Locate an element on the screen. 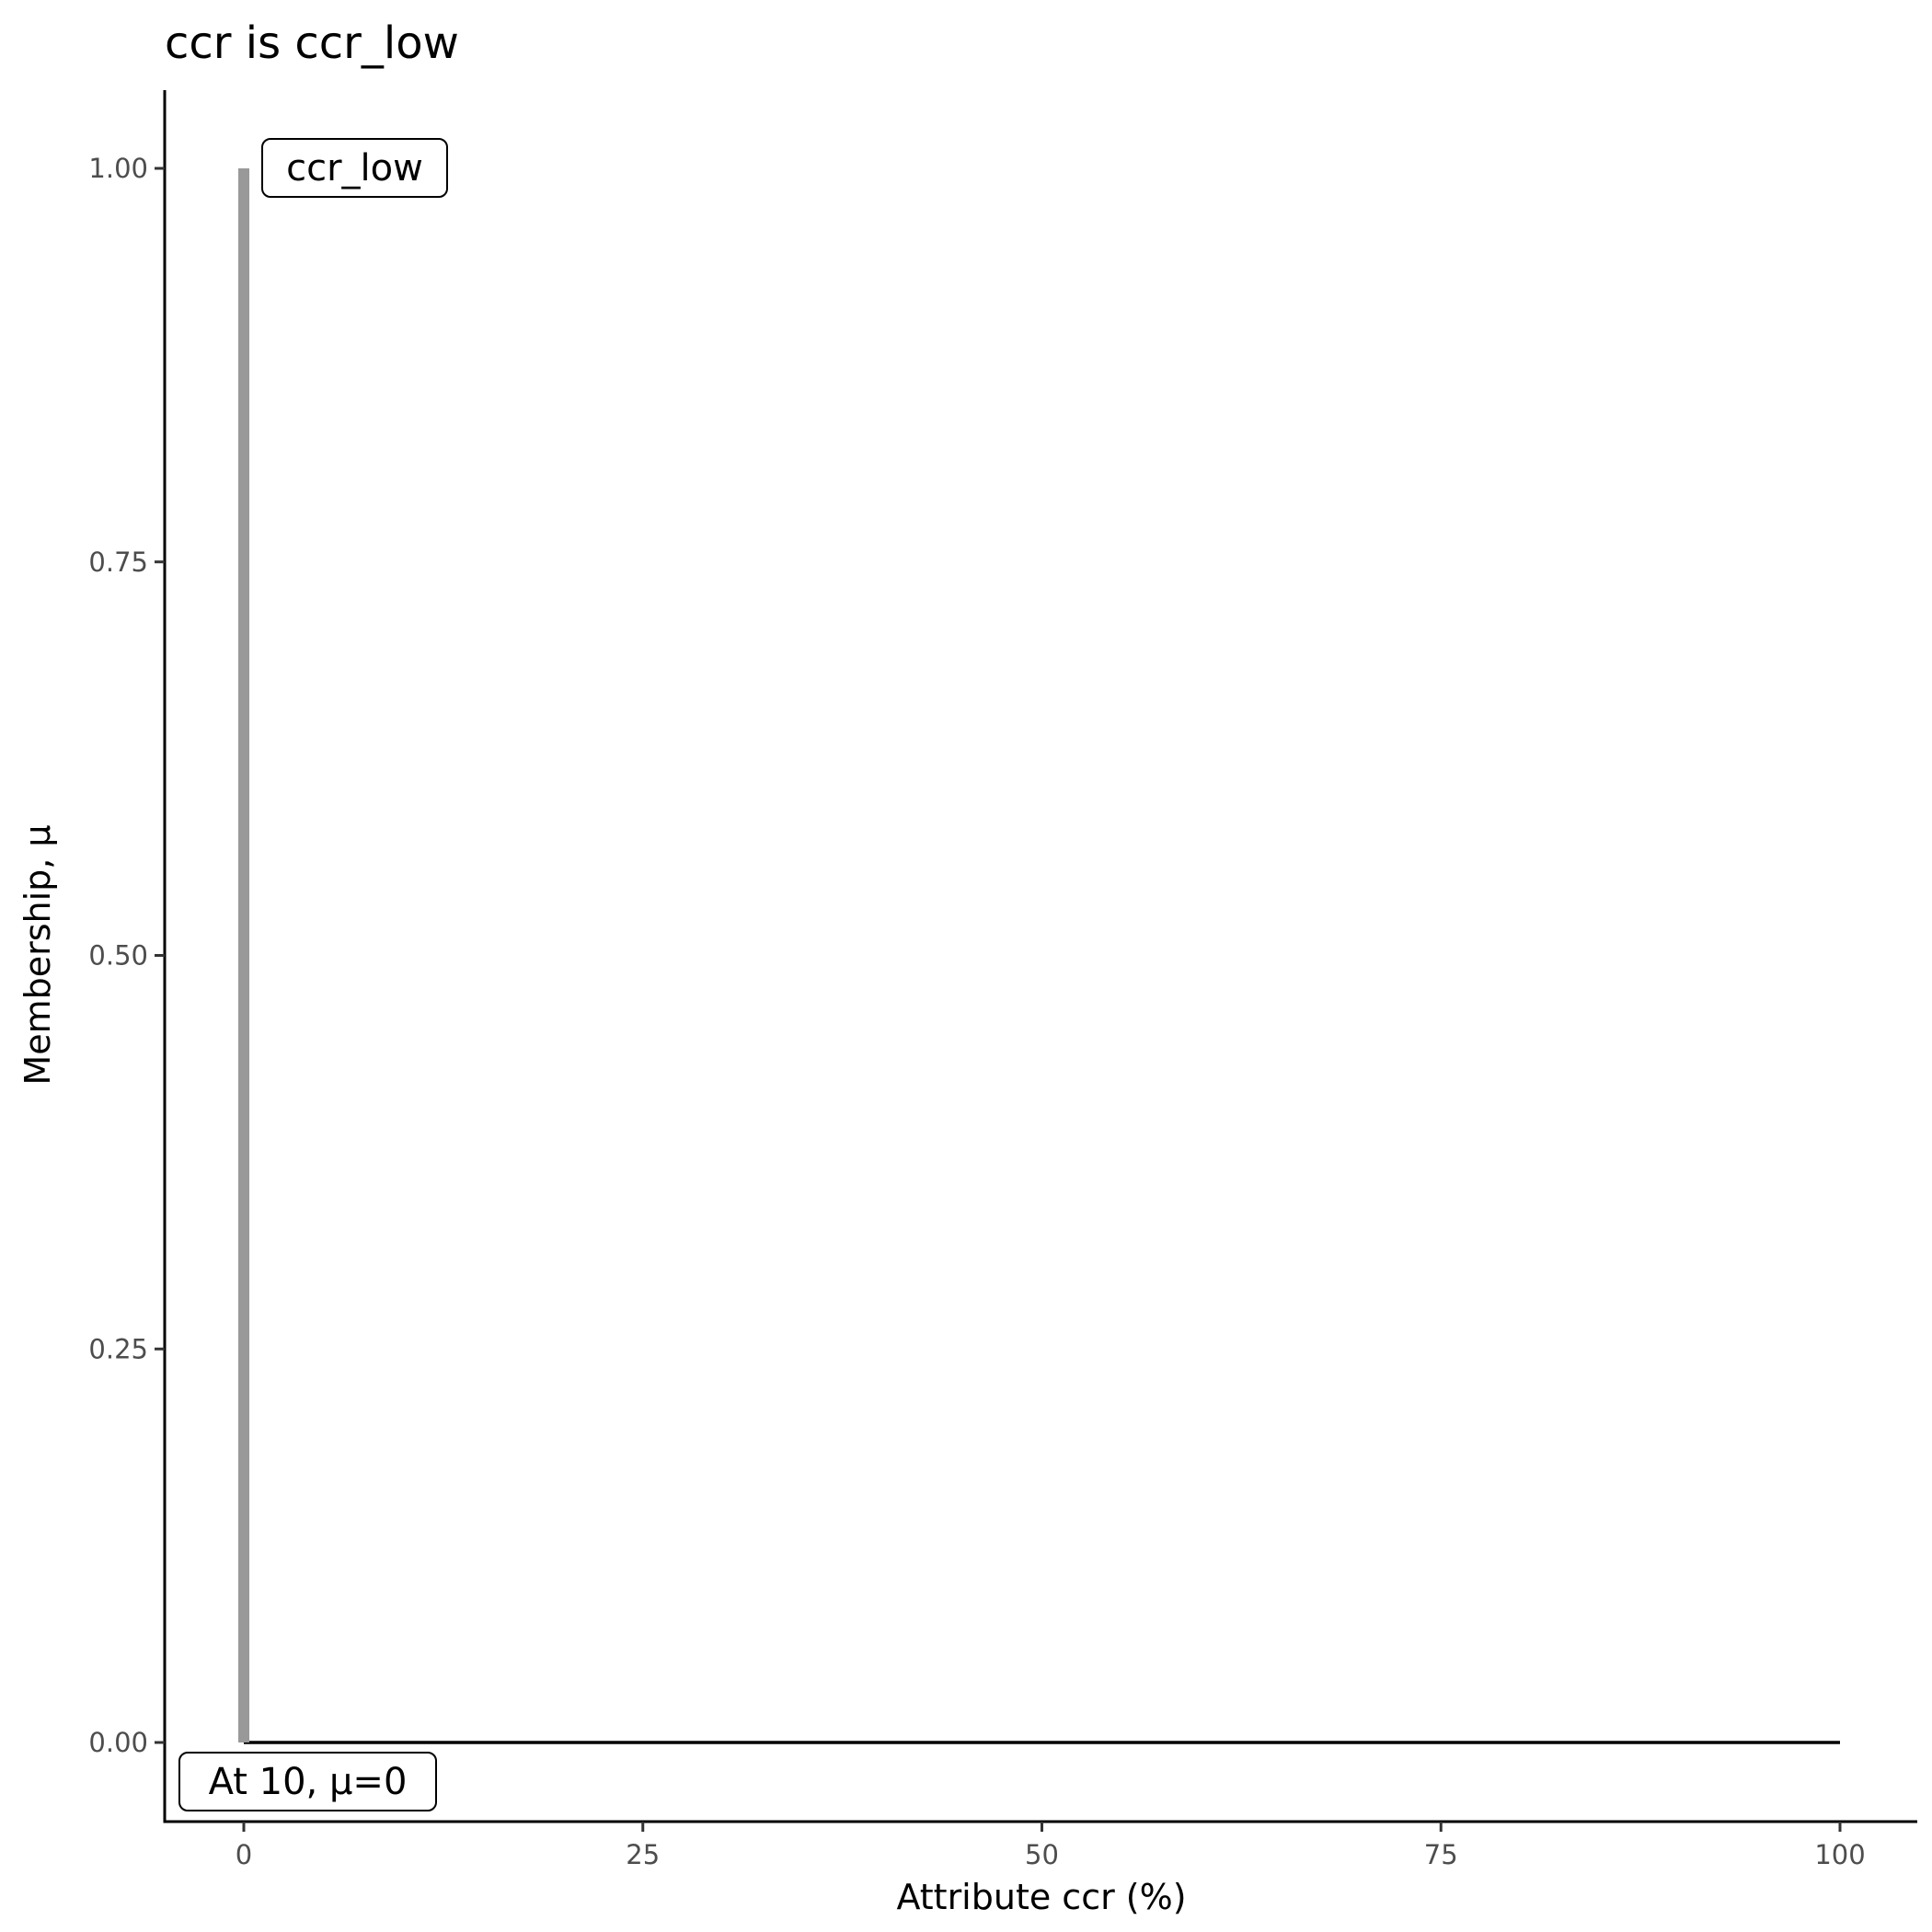  y-tick-label: 0.75 is located at coordinates (118, 562).